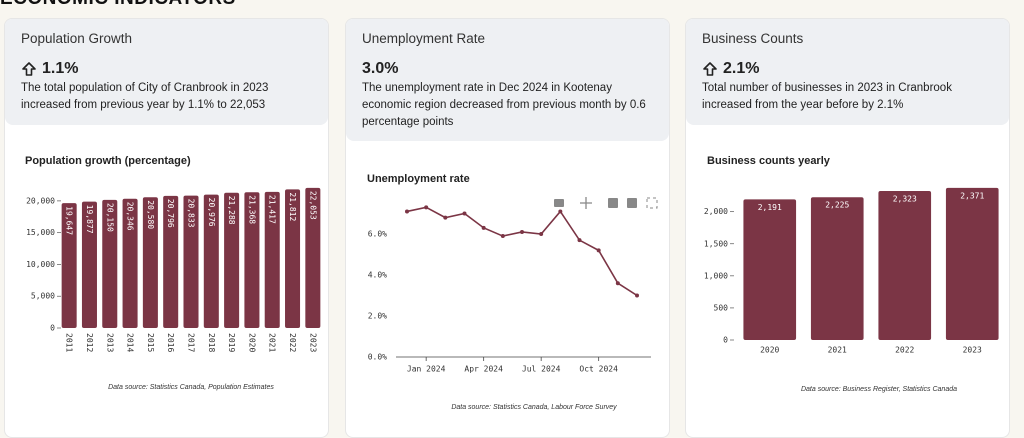 This screenshot has width=1024, height=438. What do you see at coordinates (231, 342) in the screenshot?
I see `x-tick-label: 2019` at bounding box center [231, 342].